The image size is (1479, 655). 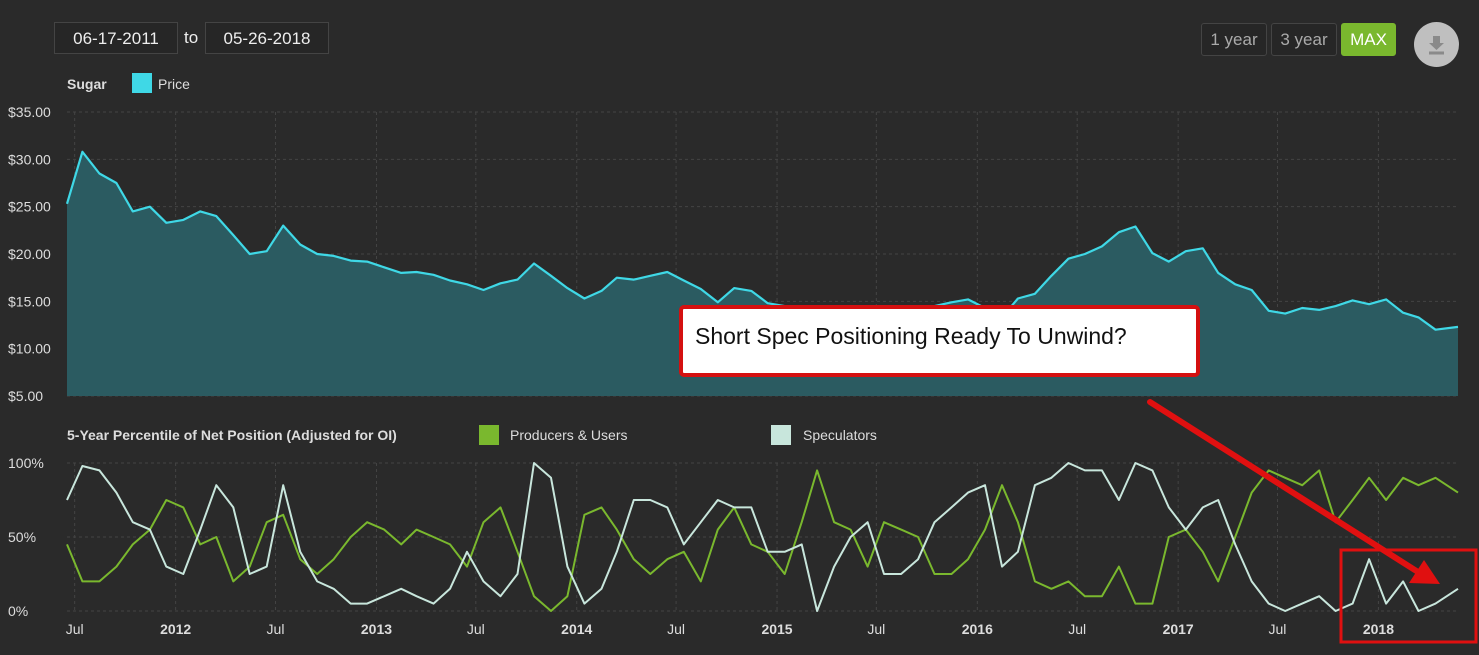 What do you see at coordinates (29, 207) in the screenshot?
I see `price-y-tick-label: $25.00` at bounding box center [29, 207].